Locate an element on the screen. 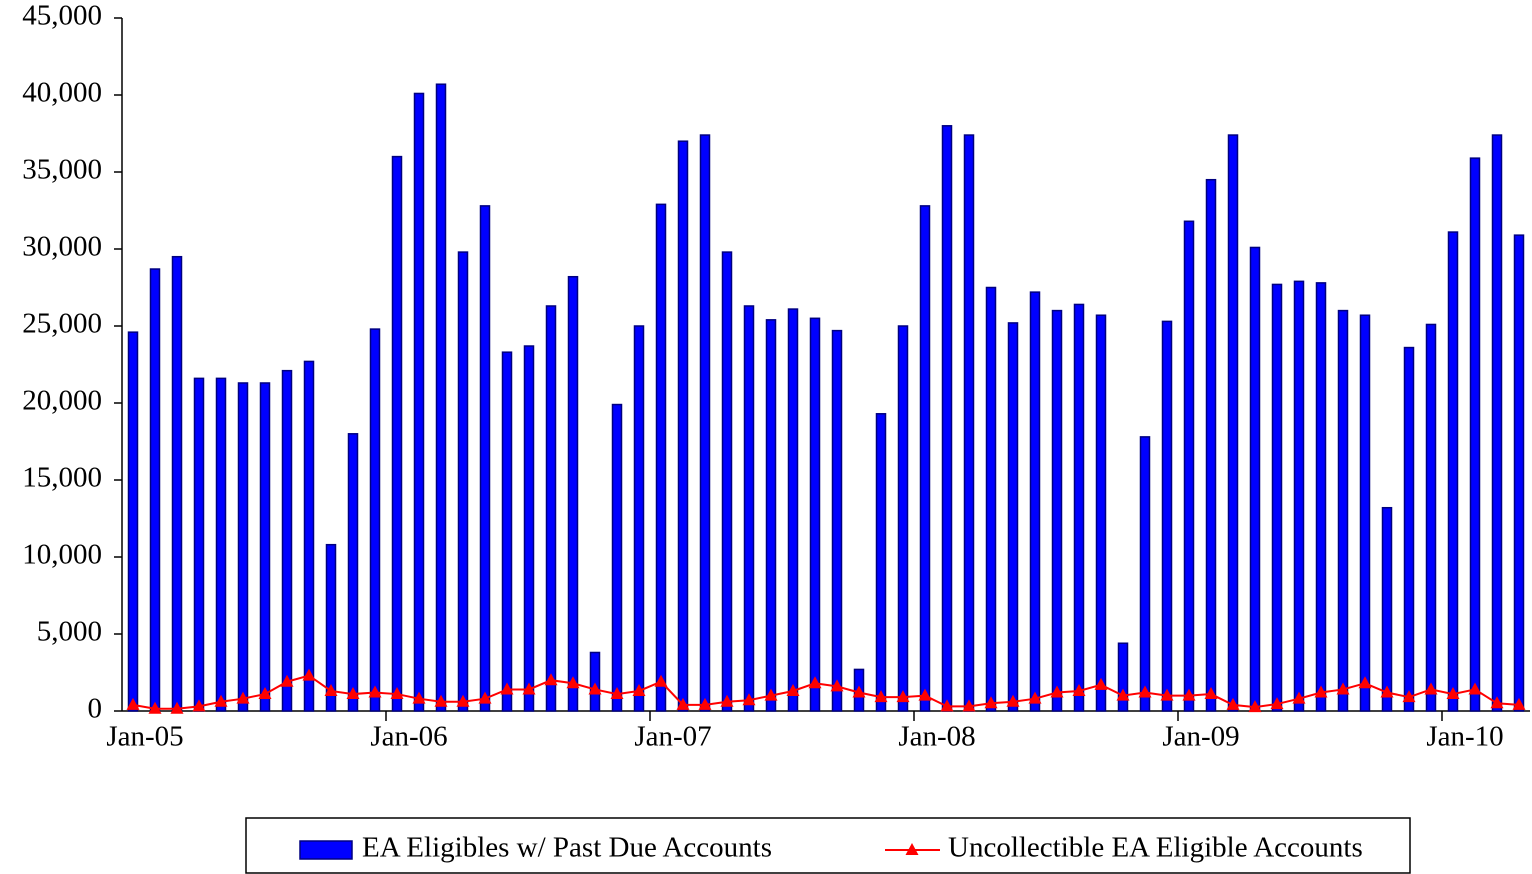 This screenshot has width=1532, height=874. legend-box is located at coordinates (828, 845).